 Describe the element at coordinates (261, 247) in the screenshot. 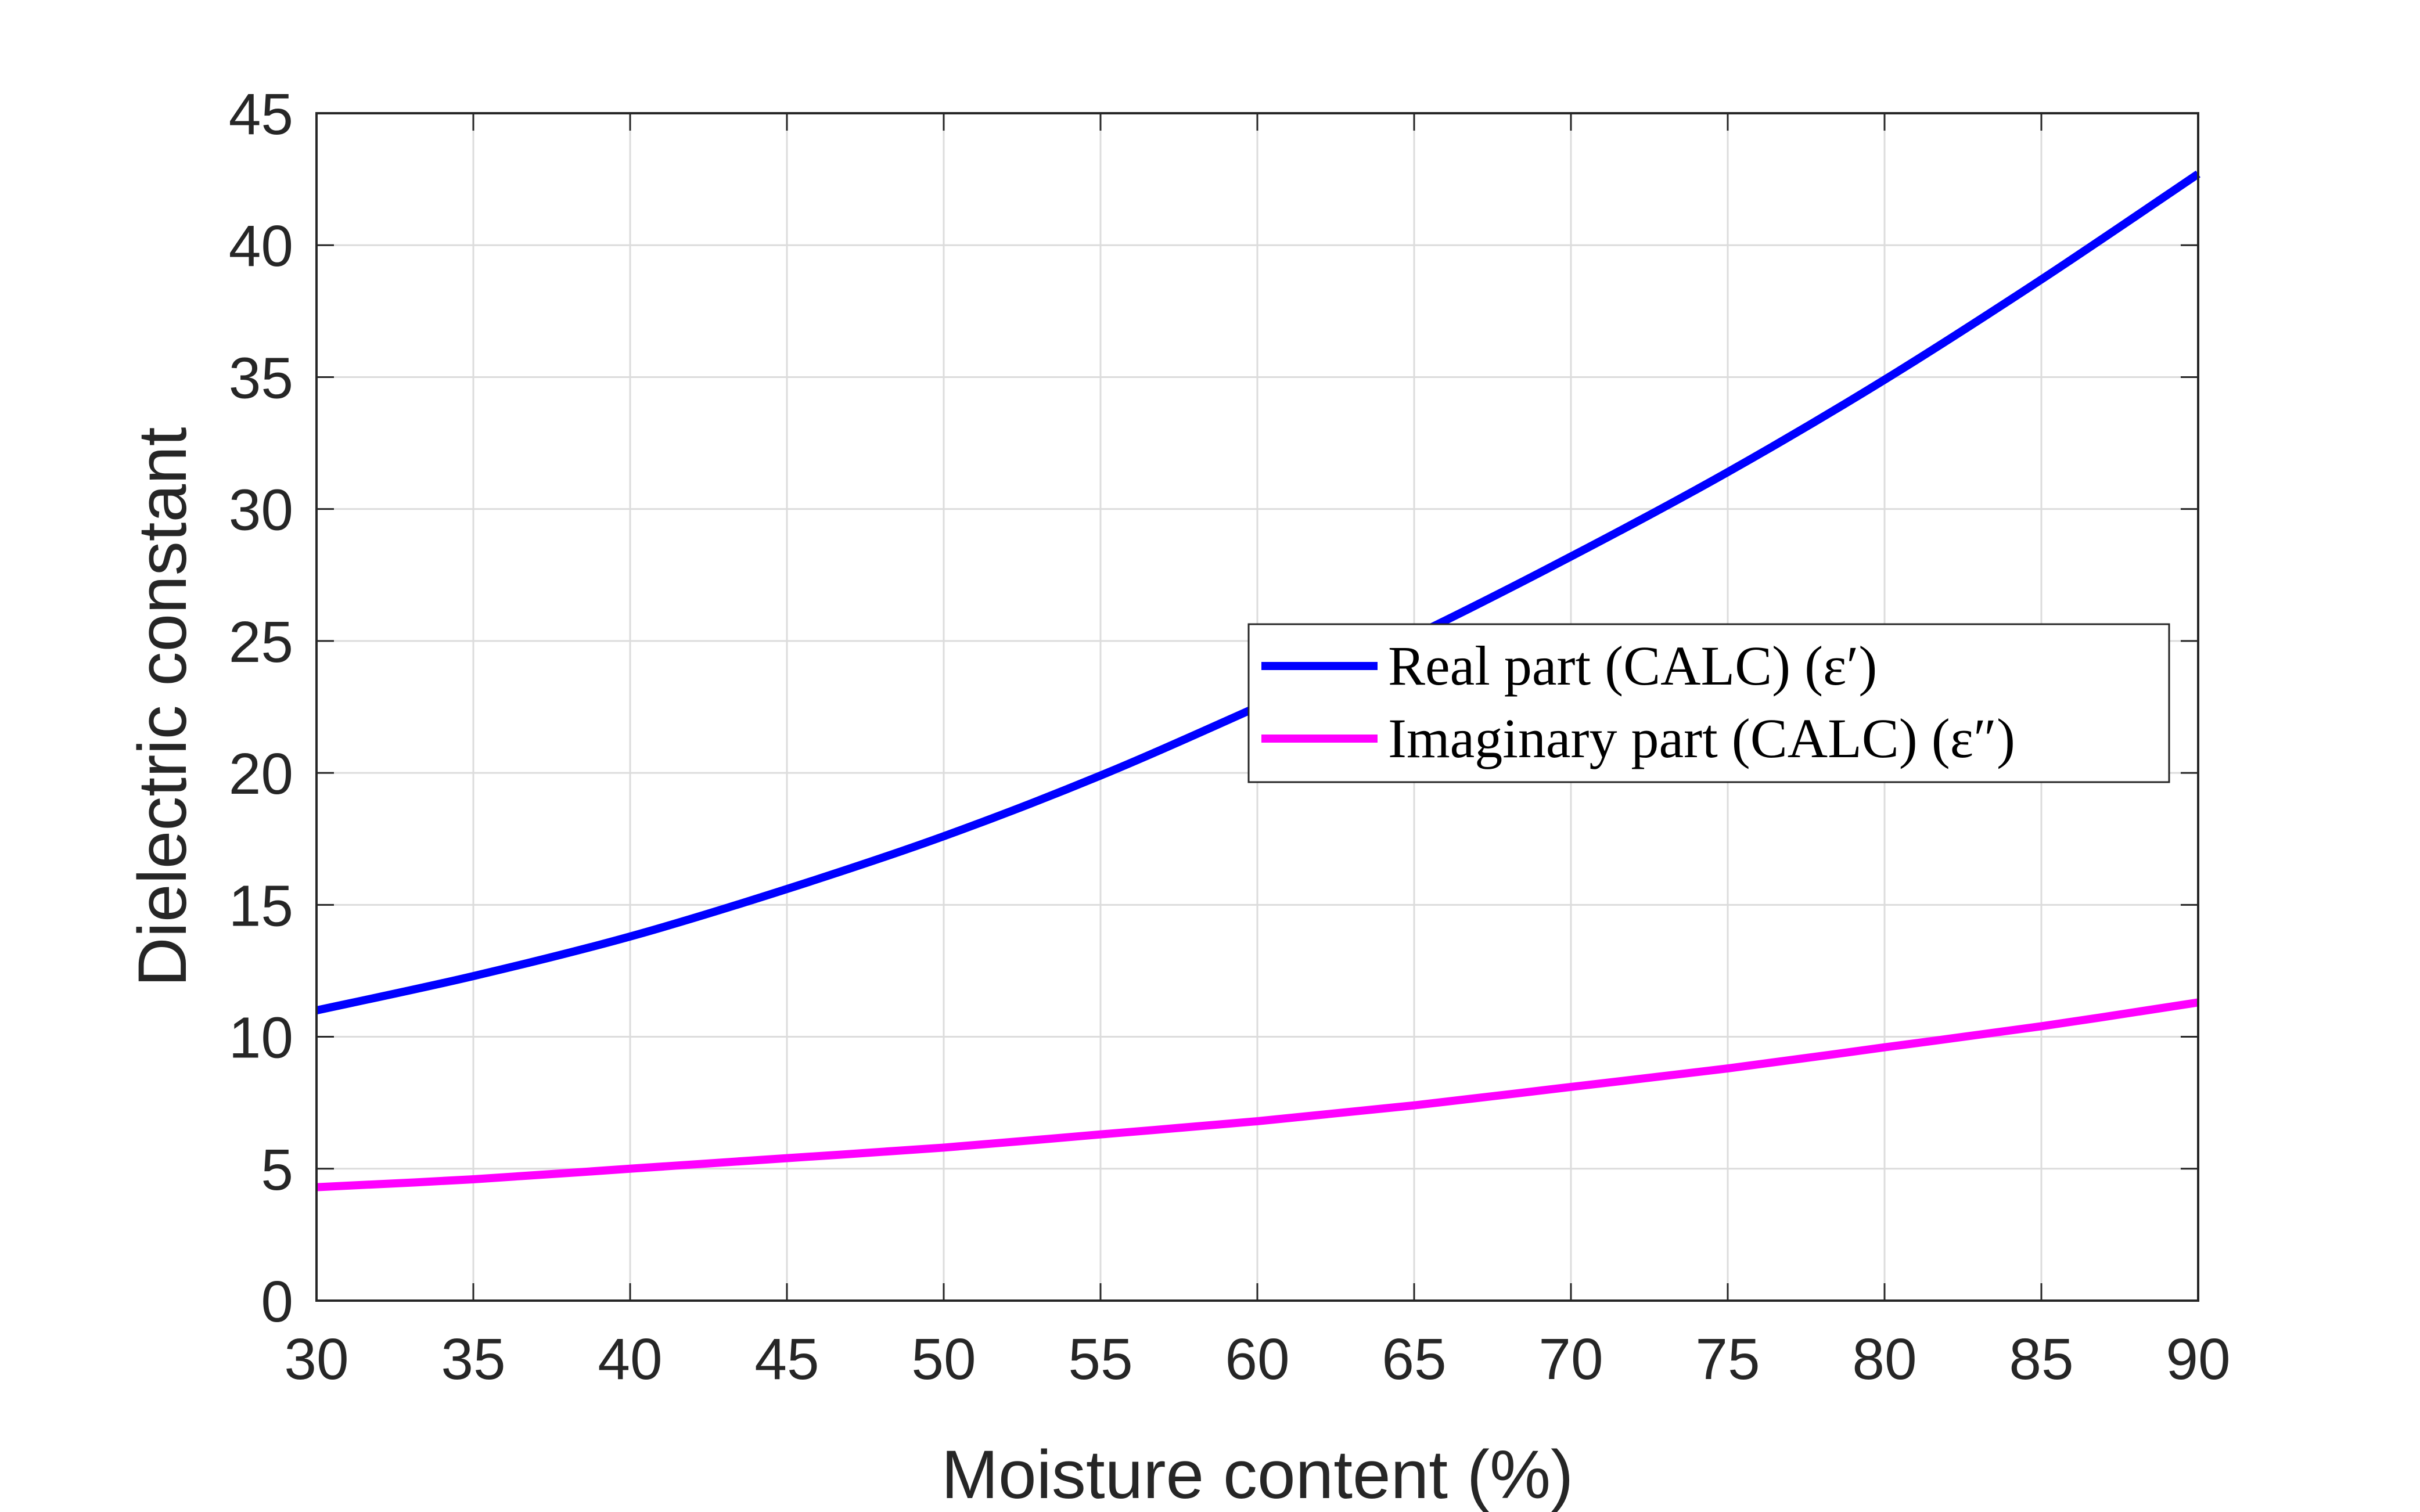

I see `y-tick-label: 40` at that location.